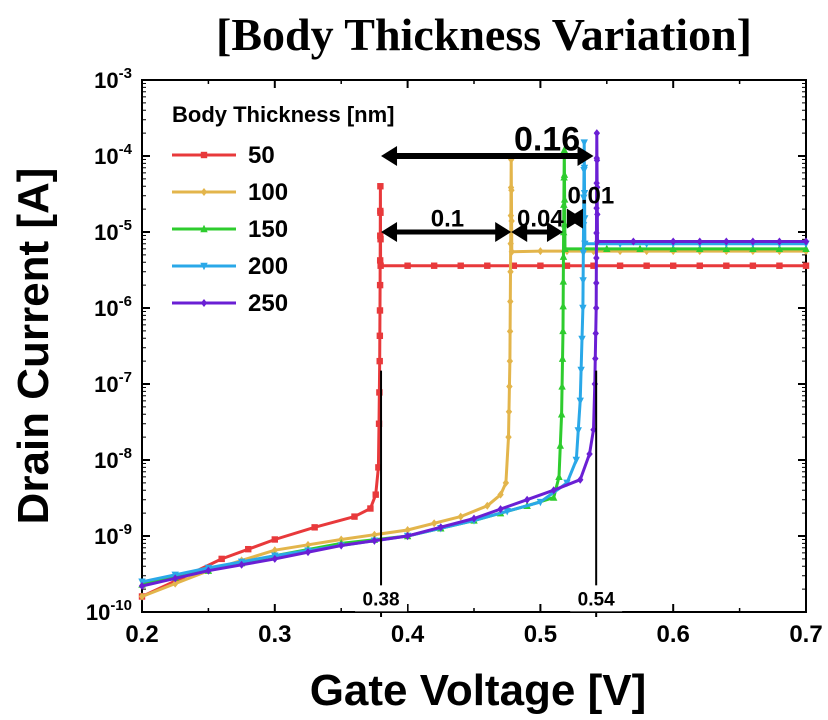 The width and height of the screenshot is (828, 720). Describe the element at coordinates (230, 266) in the screenshot. I see `legend-item-200: 200` at that location.